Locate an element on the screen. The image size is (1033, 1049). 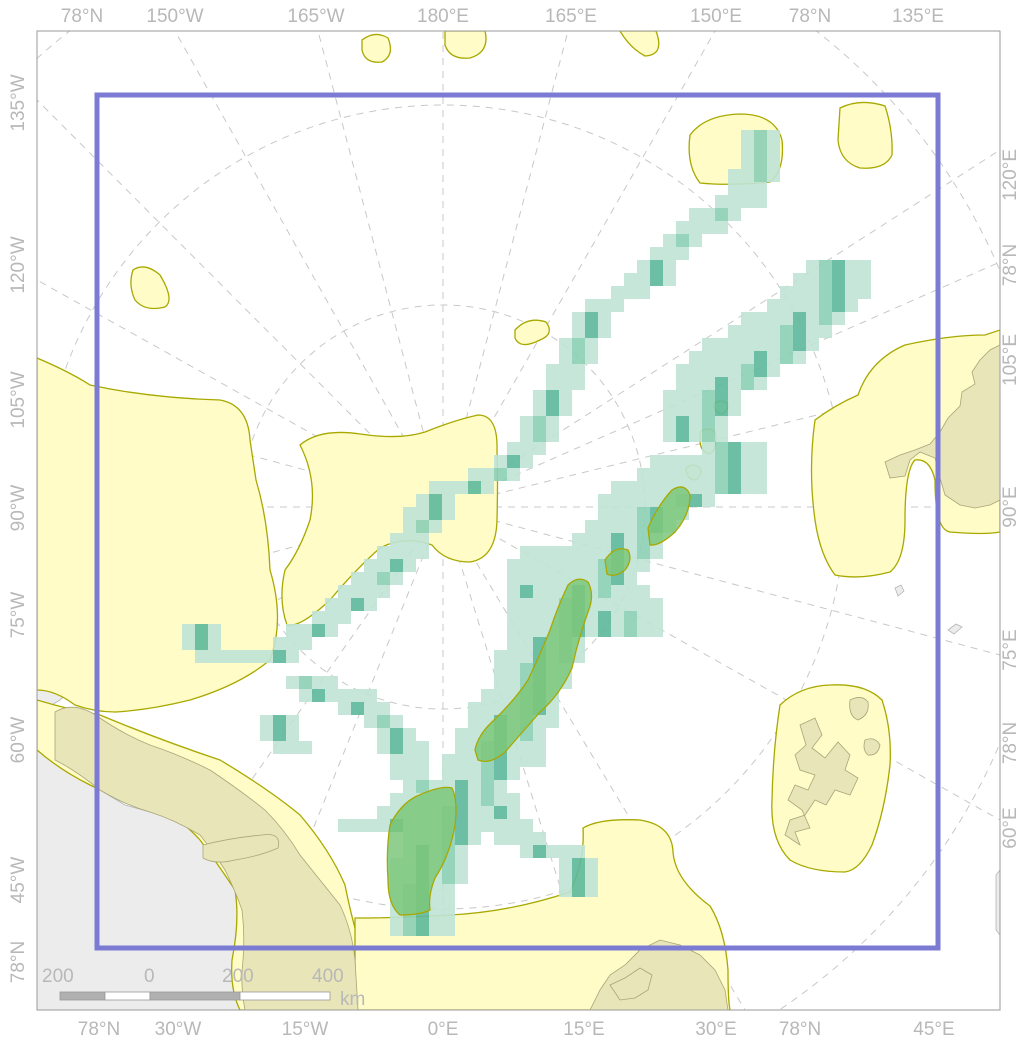
meridian-line is located at coordinates (594, 758).